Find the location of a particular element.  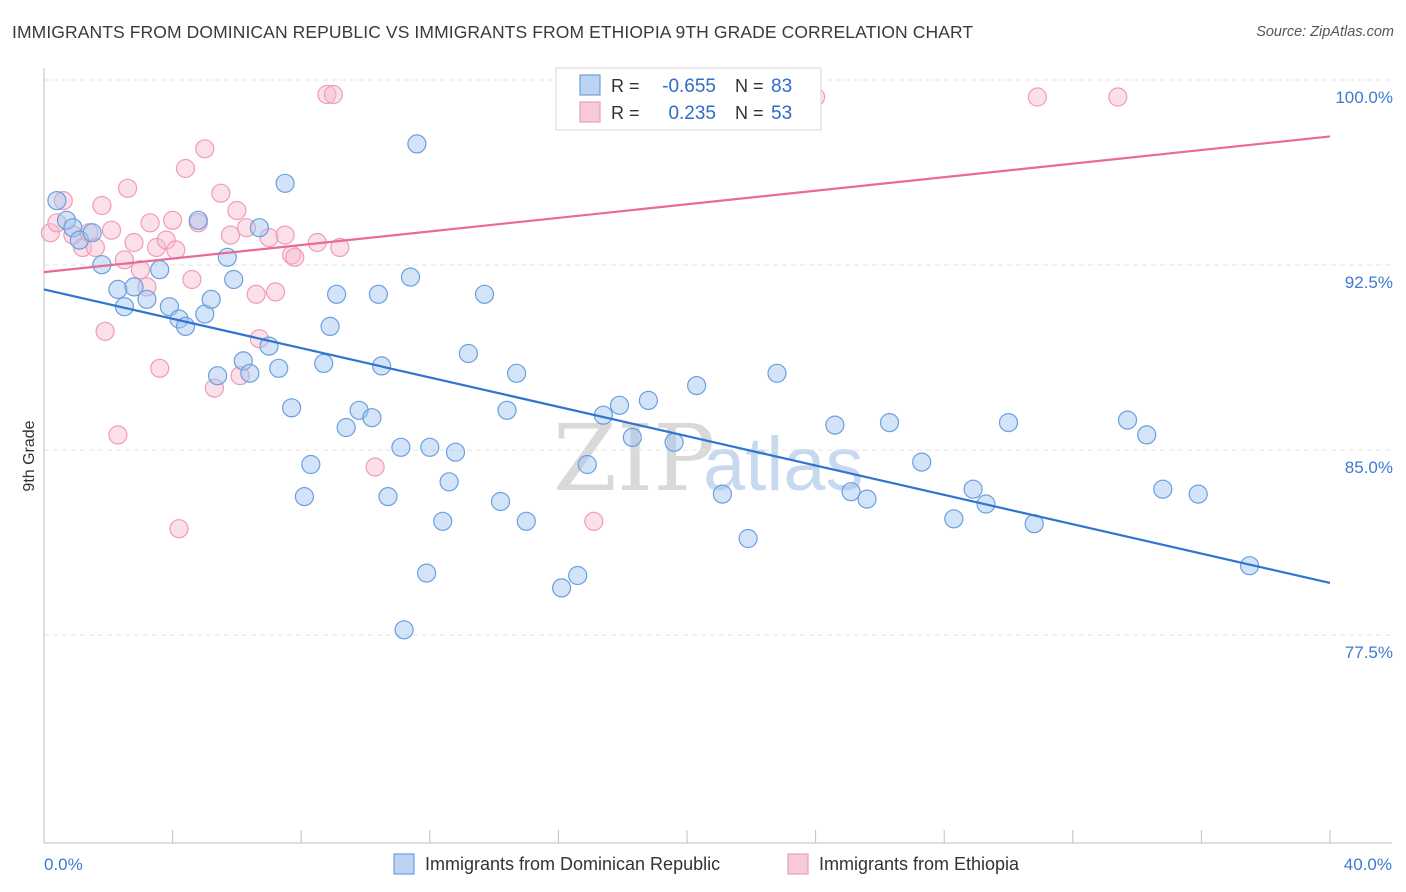

y-axis-label: 9th Grade is located at coordinates (29, 455).